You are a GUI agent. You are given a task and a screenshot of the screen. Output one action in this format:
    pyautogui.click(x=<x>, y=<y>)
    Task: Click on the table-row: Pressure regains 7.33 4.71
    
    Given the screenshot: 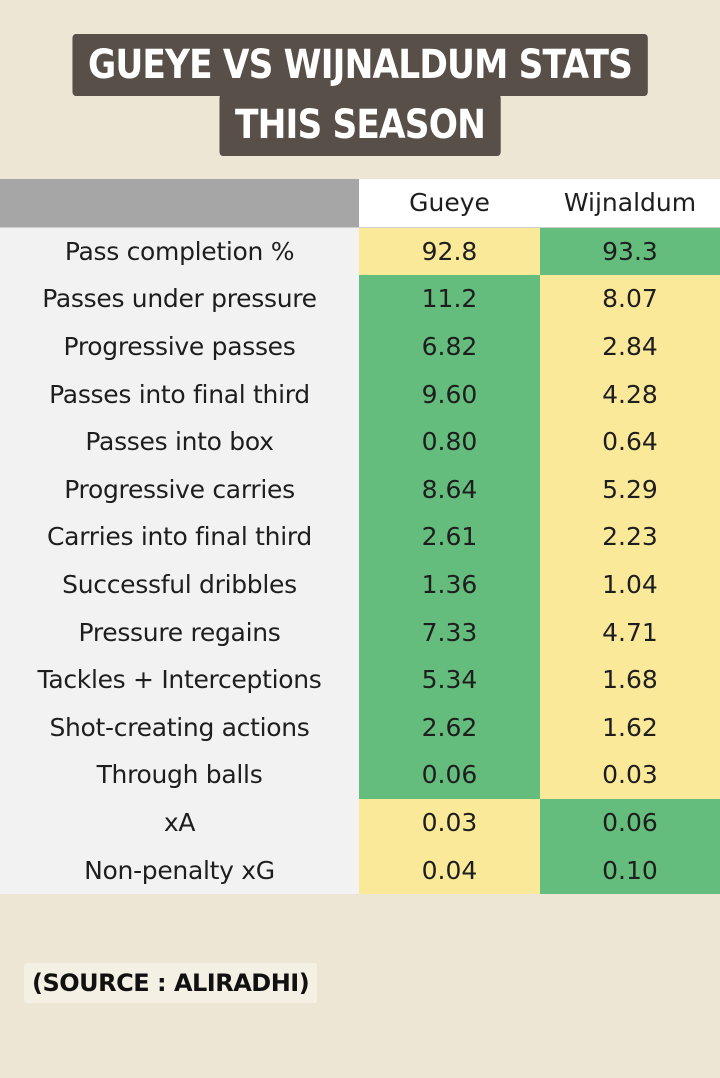 What is the action you would take?
    pyautogui.click(x=360, y=632)
    